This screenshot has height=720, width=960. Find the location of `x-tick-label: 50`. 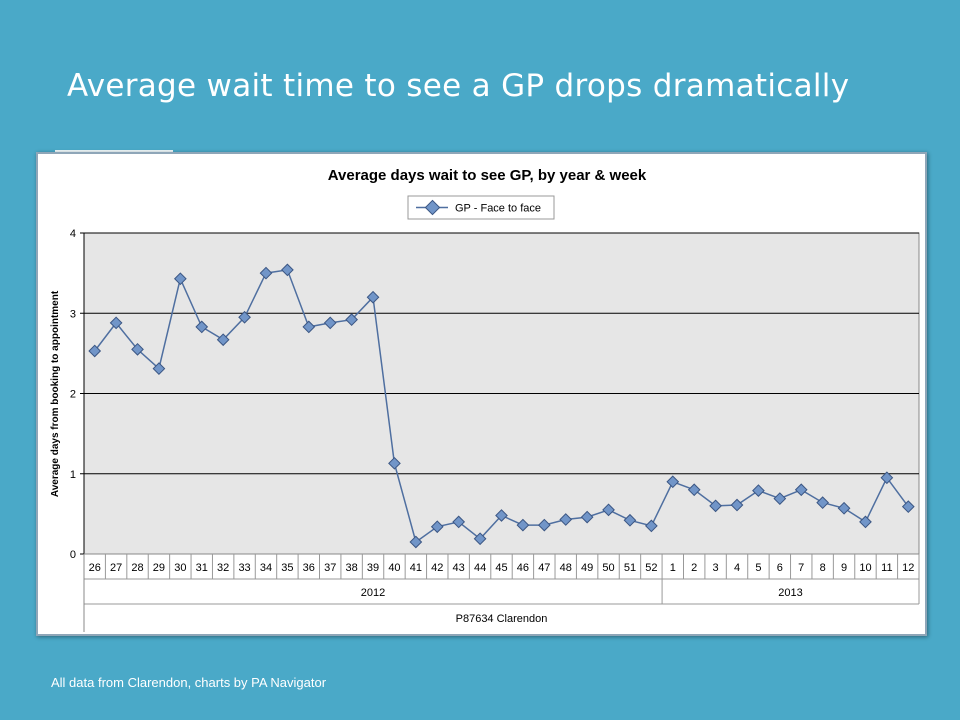

x-tick-label: 50 is located at coordinates (608, 568).